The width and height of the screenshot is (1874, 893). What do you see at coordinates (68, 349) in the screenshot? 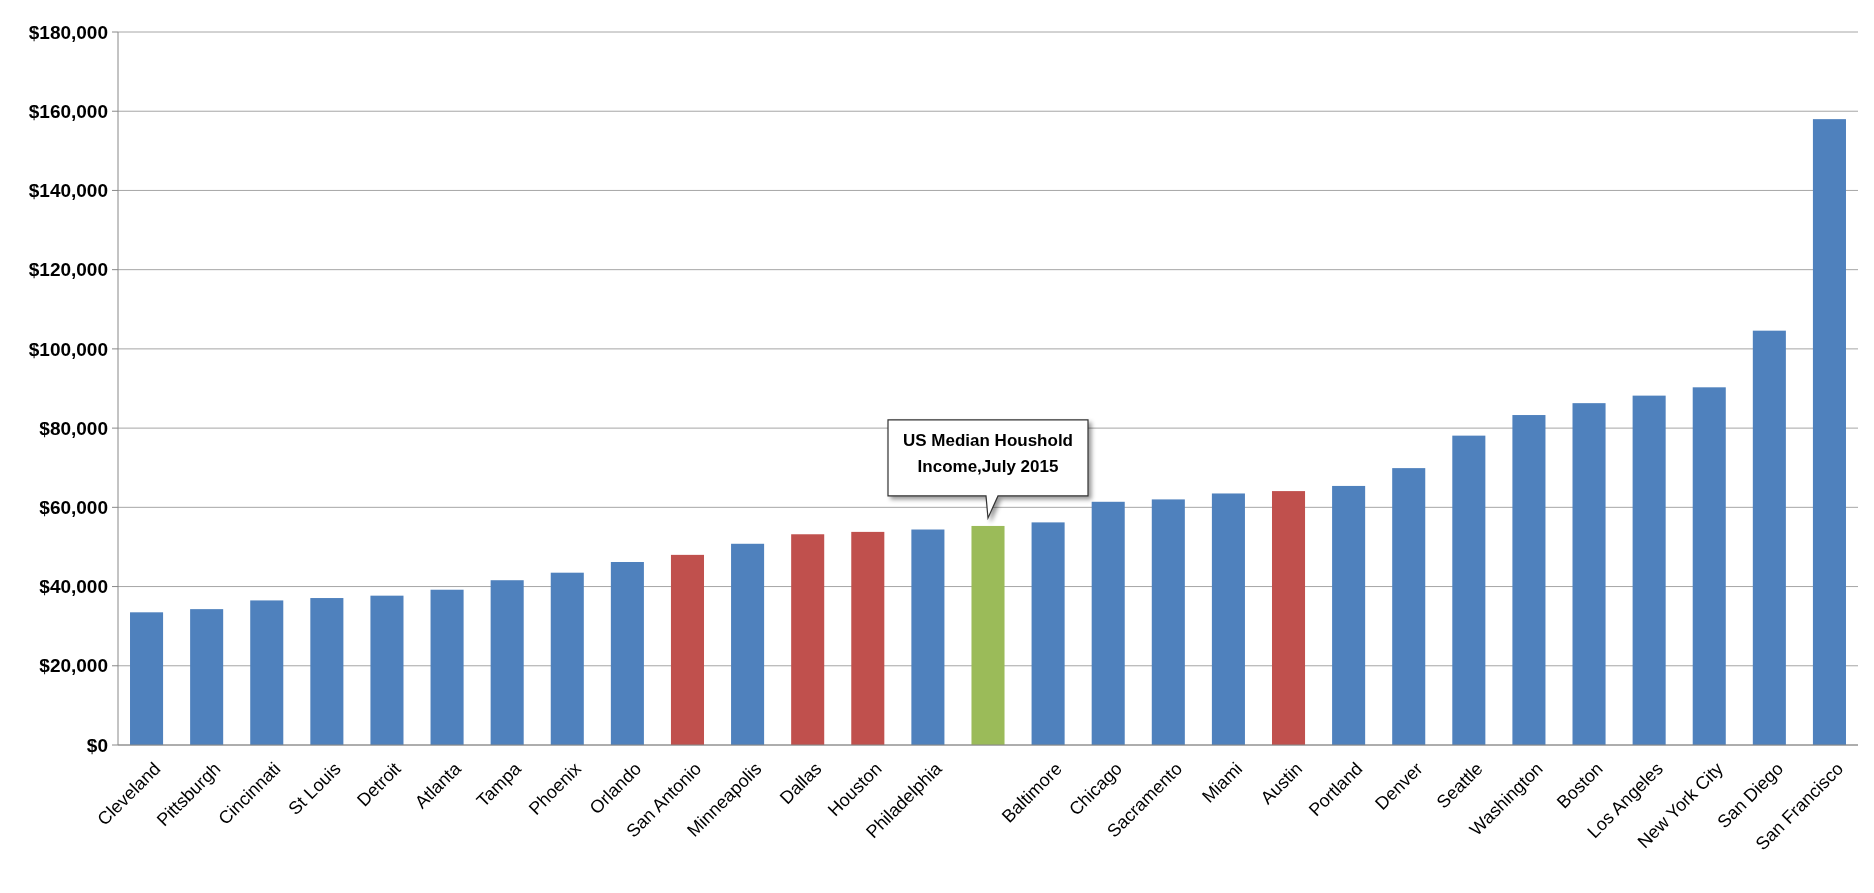
I see `y-tick-label: $100,000` at bounding box center [68, 349].